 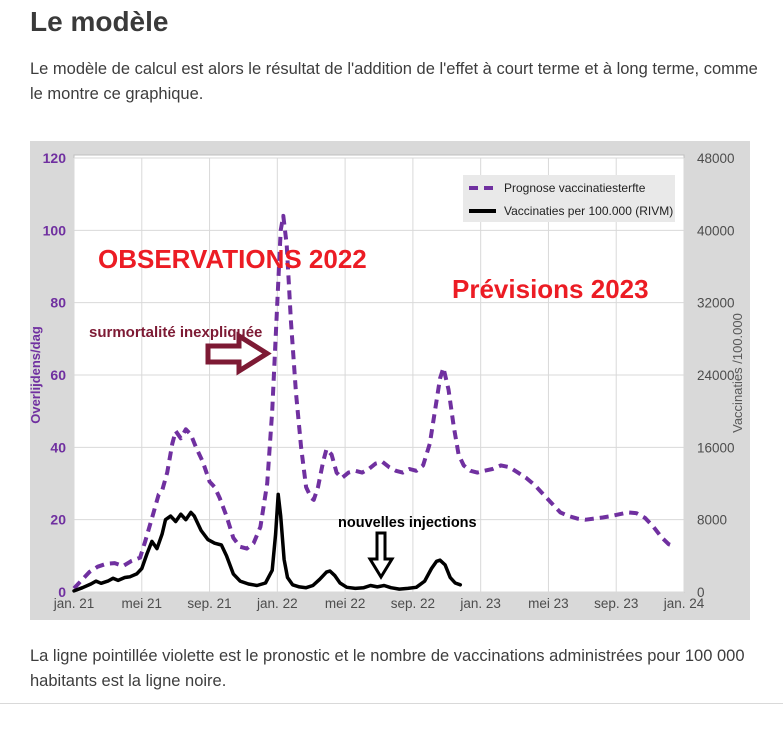 I want to click on y-left-tick-label: 40, so click(x=58, y=447).